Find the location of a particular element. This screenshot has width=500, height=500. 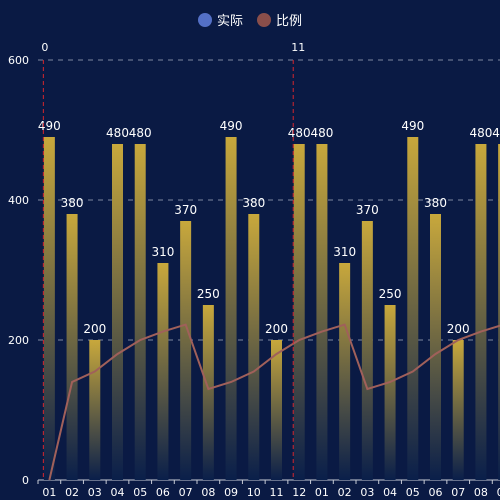

legend-swatch-actual is located at coordinates (204, 19).